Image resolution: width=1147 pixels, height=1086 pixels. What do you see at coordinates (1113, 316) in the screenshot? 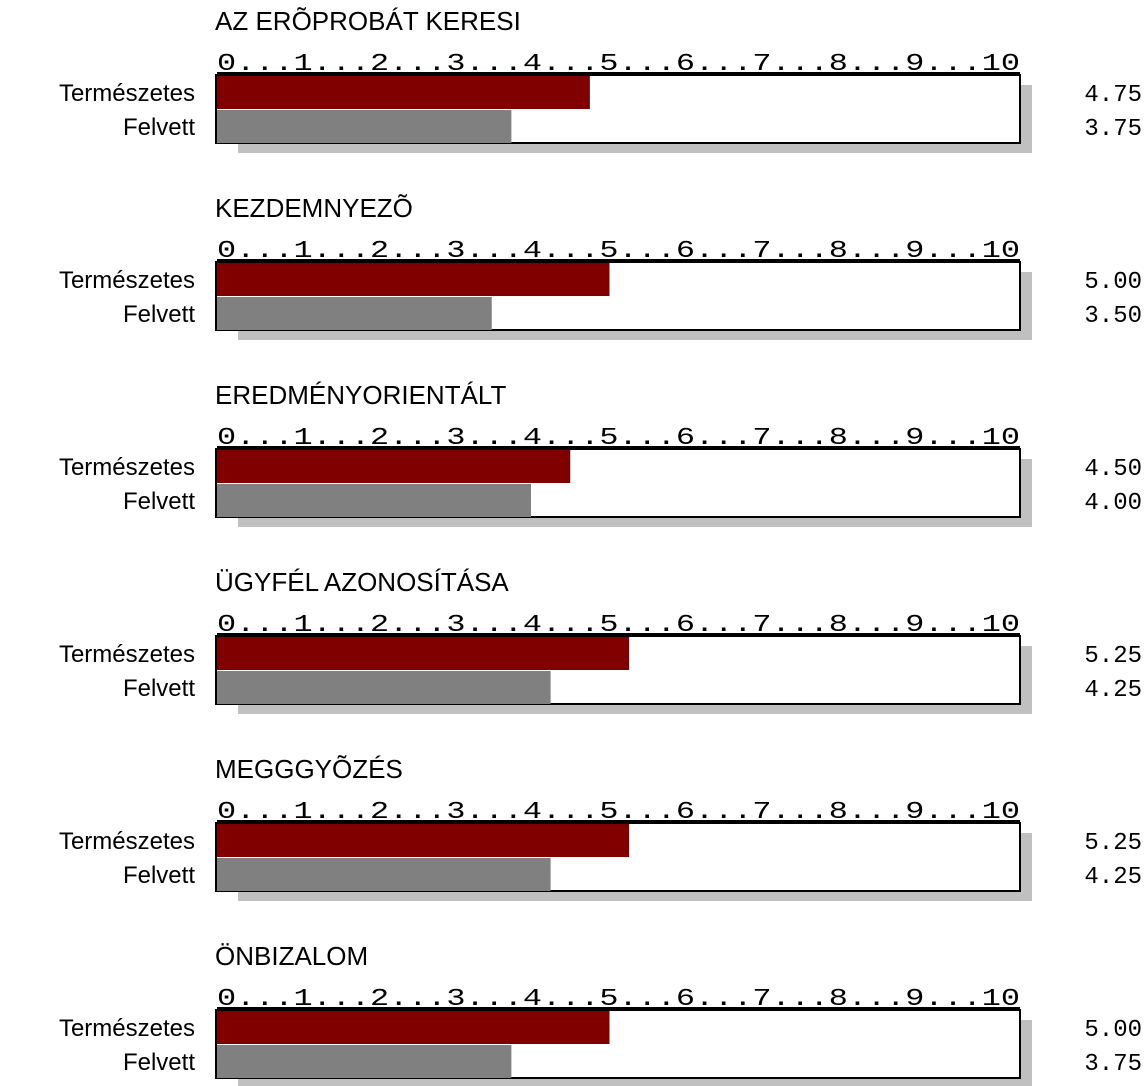
I see `value-label: 3.50` at bounding box center [1113, 316].